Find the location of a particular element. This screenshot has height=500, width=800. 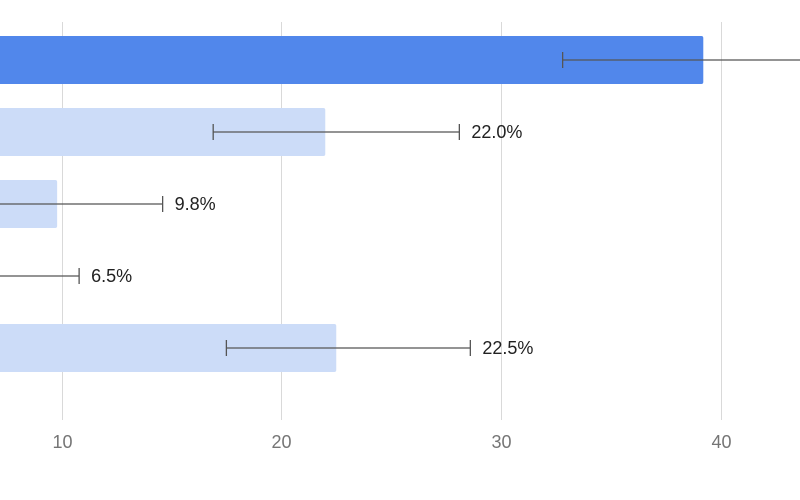

x-tick-label: 30 is located at coordinates (501, 442).